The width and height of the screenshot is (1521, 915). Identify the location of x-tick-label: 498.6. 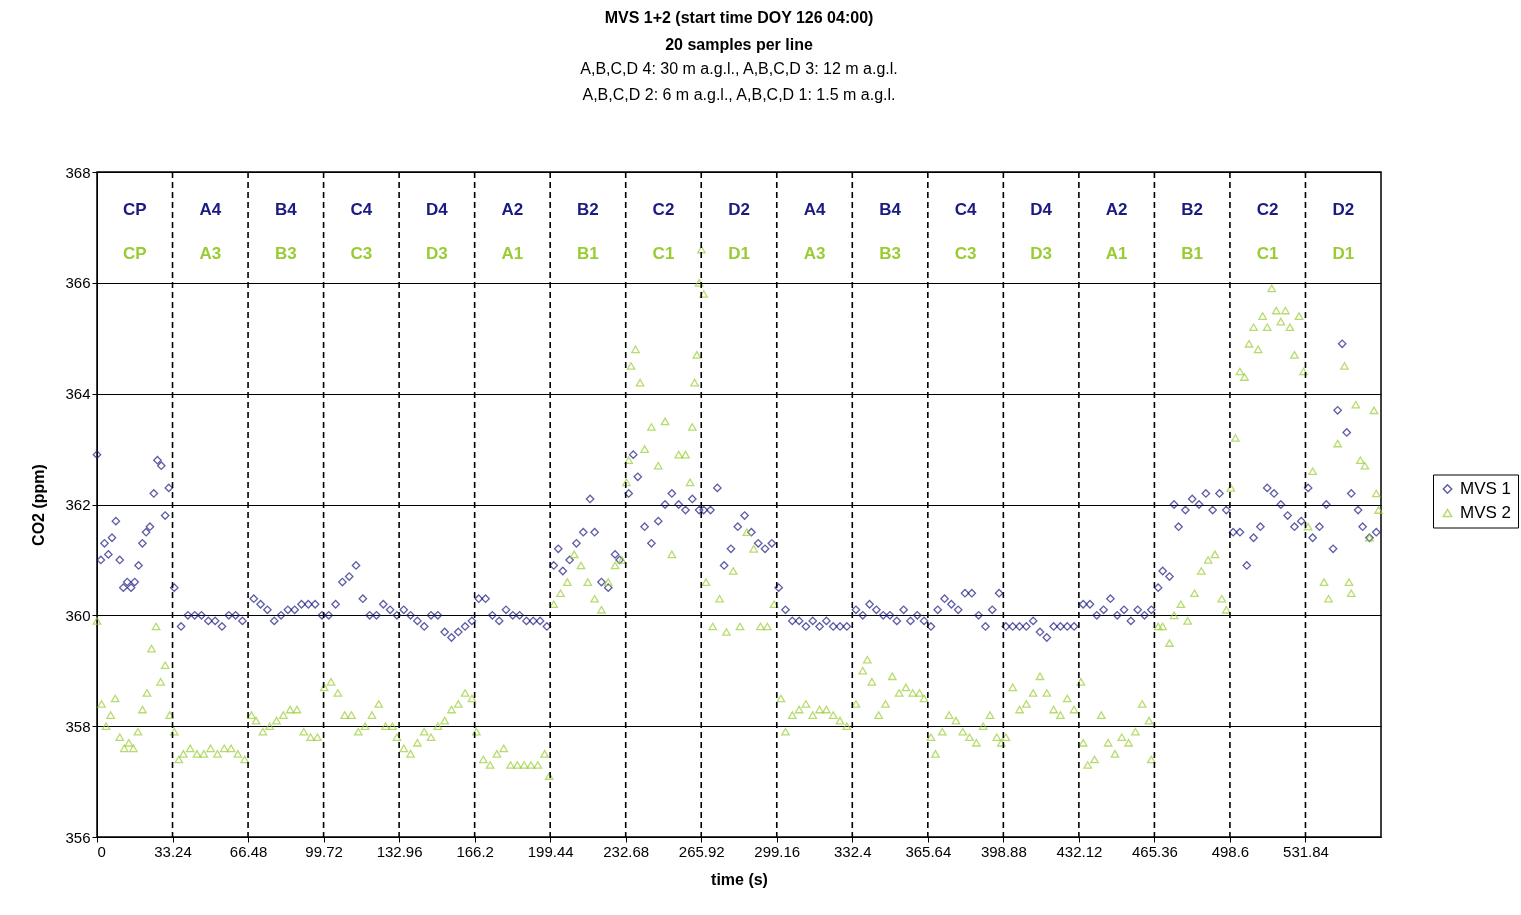
(1230, 851).